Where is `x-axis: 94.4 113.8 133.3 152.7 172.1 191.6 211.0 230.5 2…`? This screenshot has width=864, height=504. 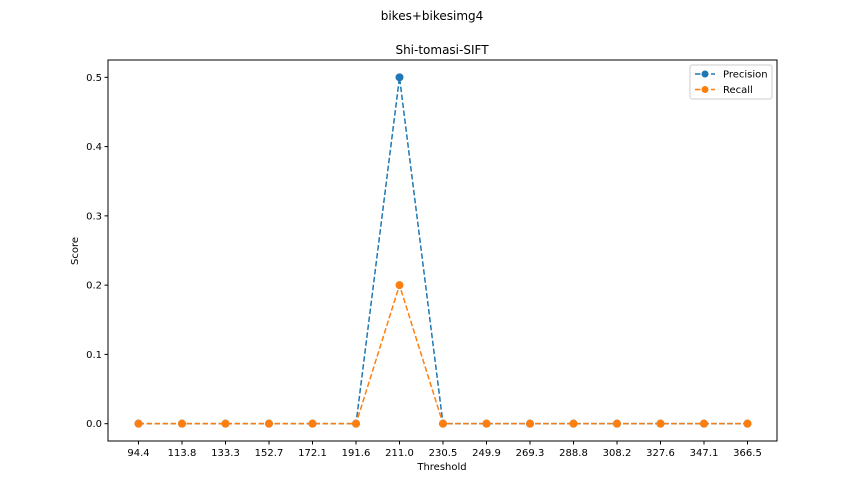 x-axis: 94.4 113.8 133.3 152.7 172.1 191.6 211.0 230.5 2… is located at coordinates (444, 450).